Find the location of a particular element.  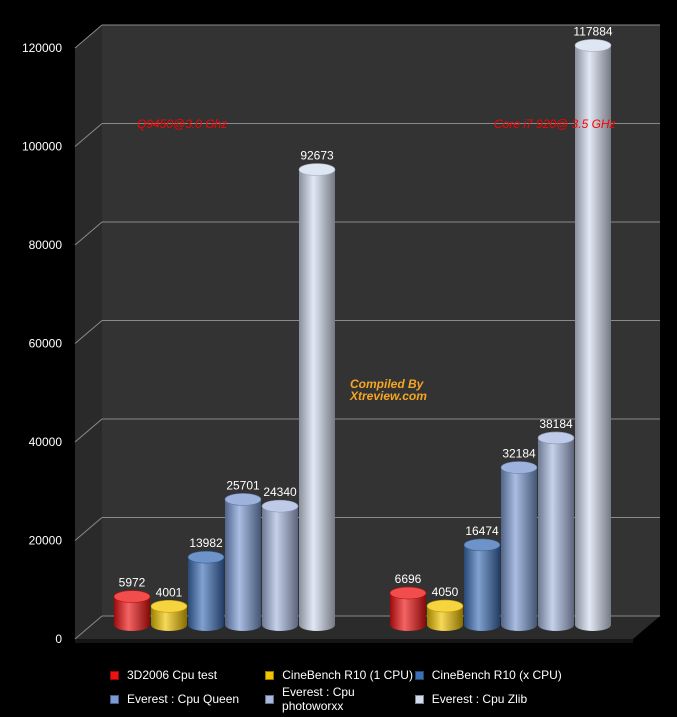

data-label-everest-queen: 32184 is located at coordinates (519, 453).